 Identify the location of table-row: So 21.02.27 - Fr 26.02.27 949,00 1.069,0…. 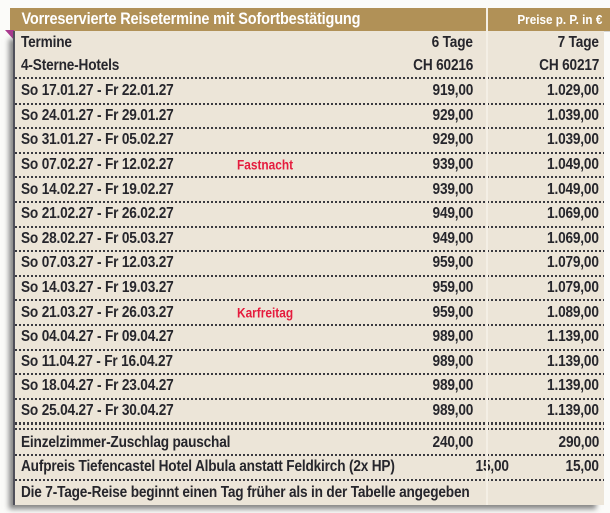
(309, 215).